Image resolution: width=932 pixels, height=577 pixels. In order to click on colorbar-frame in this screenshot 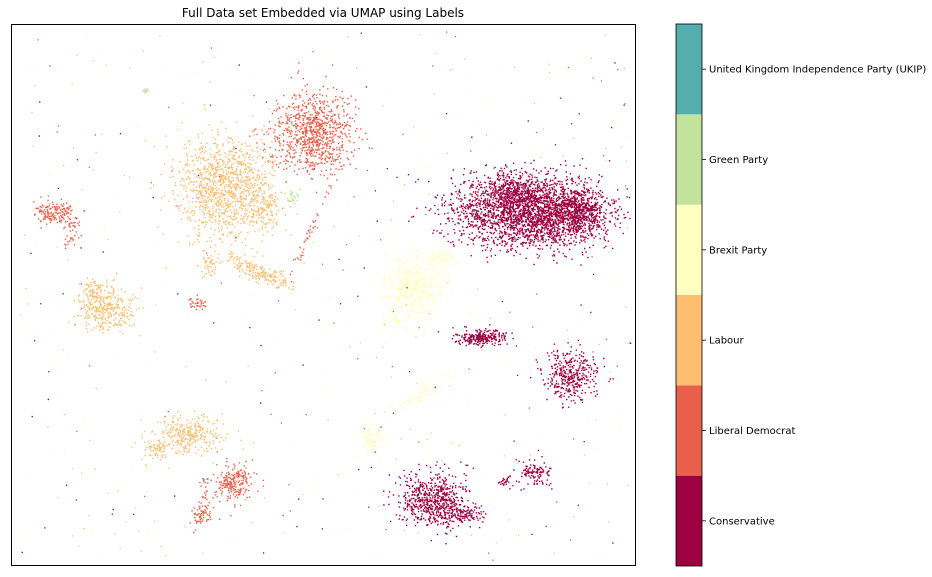, I will do `click(689, 295)`.